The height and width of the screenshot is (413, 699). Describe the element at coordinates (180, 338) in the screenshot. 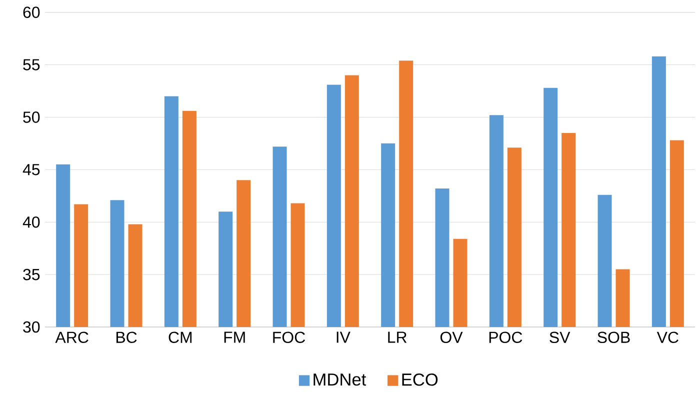

I see `x-tick-label: CM` at that location.